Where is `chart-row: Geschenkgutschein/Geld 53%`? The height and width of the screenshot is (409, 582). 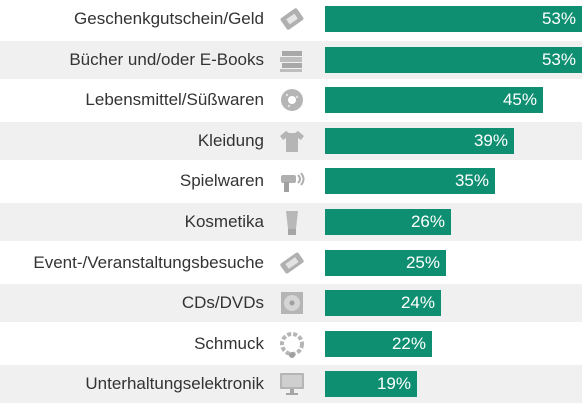
chart-row: Geschenkgutschein/Geld 53% is located at coordinates (291, 19).